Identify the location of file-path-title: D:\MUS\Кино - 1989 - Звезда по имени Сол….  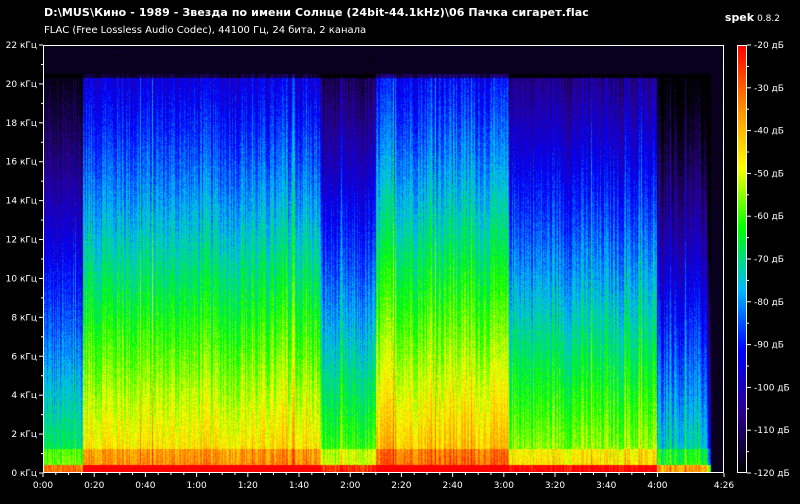
(316, 12).